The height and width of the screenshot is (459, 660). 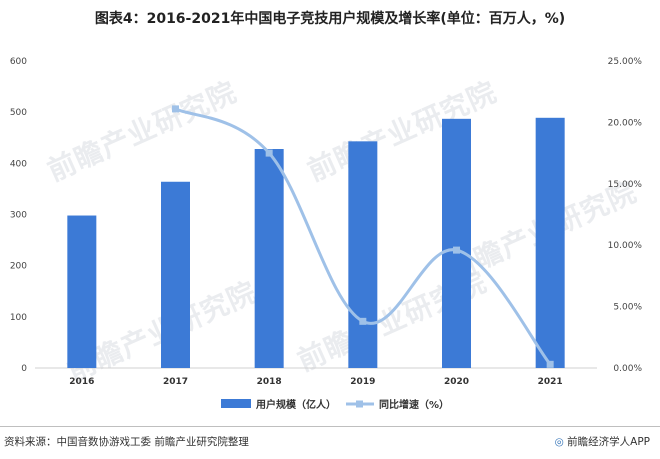 I want to click on y-right-tick-label: 25.00%, so click(x=625, y=62).